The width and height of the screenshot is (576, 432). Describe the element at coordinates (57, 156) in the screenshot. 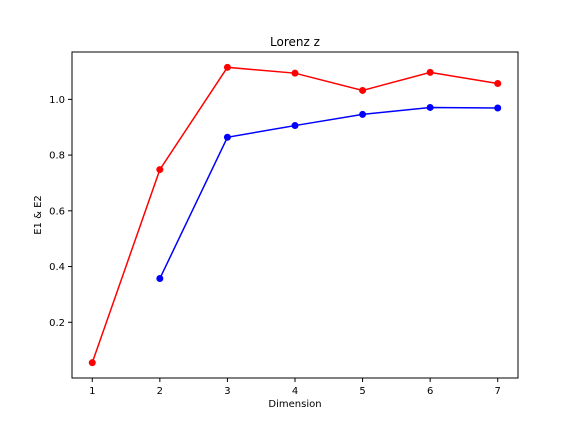

I see `y-tick-label: 0.8` at that location.